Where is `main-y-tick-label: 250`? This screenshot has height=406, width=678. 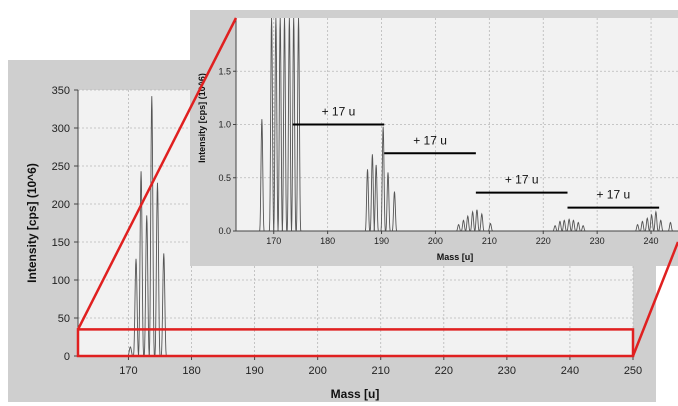 main-y-tick-label: 250 is located at coordinates (61, 167).